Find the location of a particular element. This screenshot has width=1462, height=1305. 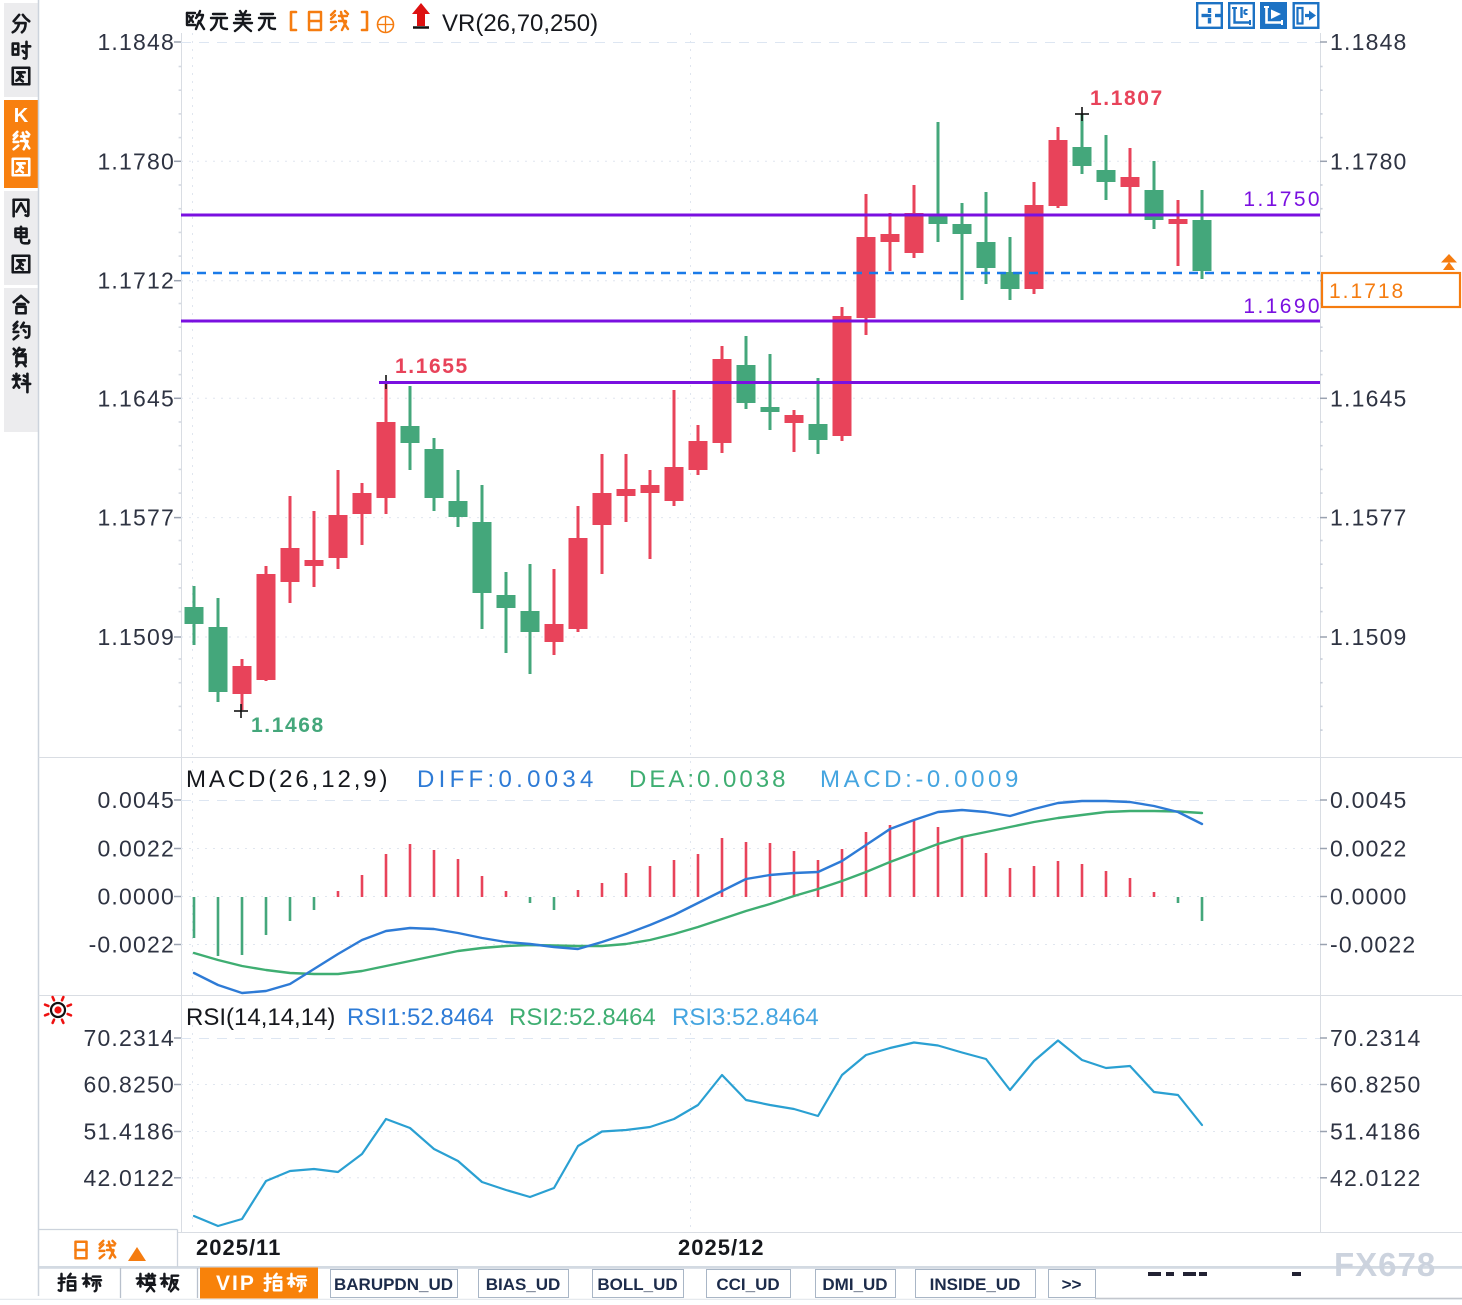

svg-text: 1.1750 is located at coordinates (1282, 199).